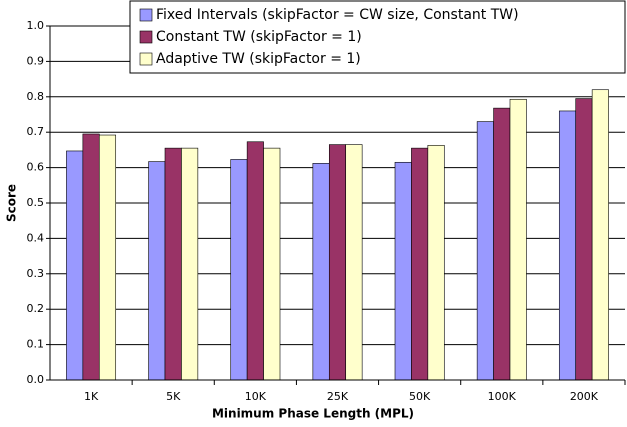 This screenshot has height=427, width=627. Describe the element at coordinates (36, 308) in the screenshot. I see `y-tick-label: 0.2` at that location.